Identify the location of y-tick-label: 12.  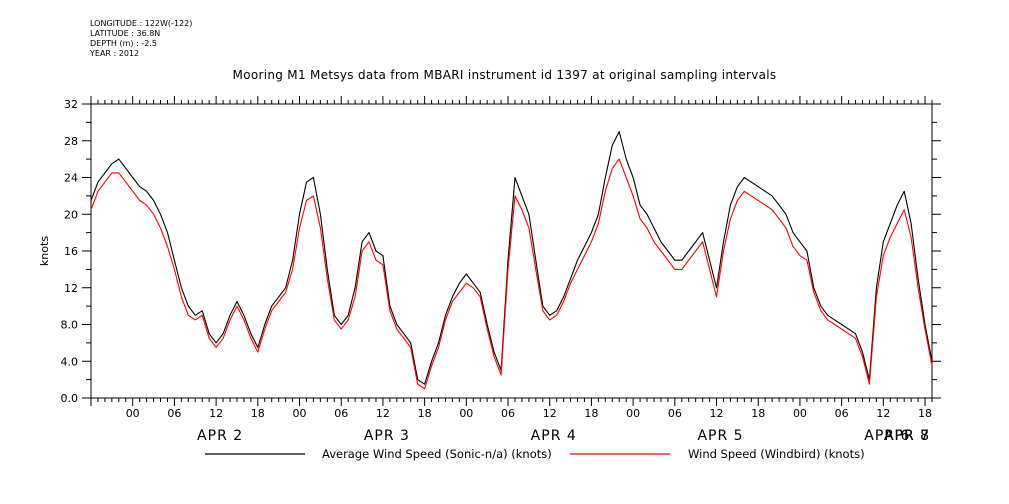
(71, 288).